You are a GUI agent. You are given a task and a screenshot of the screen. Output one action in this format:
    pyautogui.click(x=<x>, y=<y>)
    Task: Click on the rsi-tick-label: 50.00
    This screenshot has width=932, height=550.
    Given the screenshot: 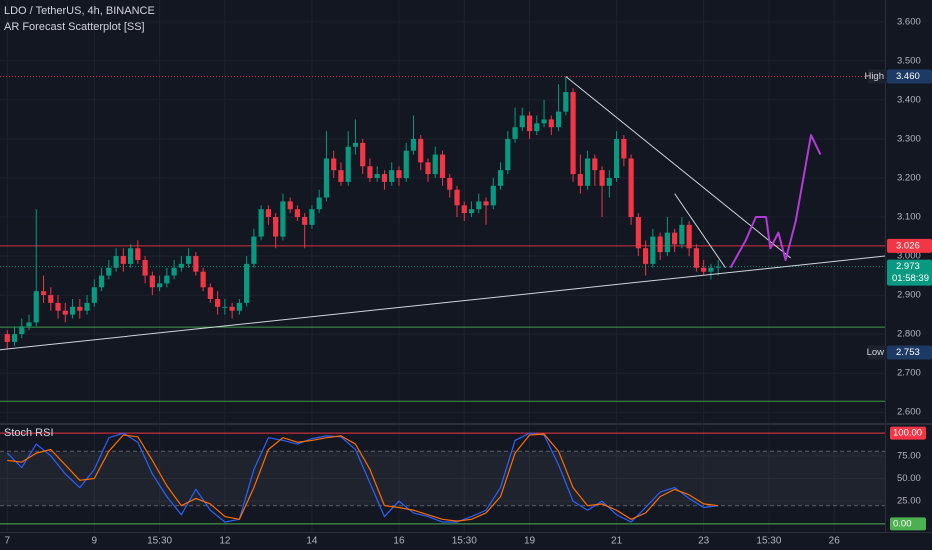 What is the action you would take?
    pyautogui.click(x=909, y=478)
    